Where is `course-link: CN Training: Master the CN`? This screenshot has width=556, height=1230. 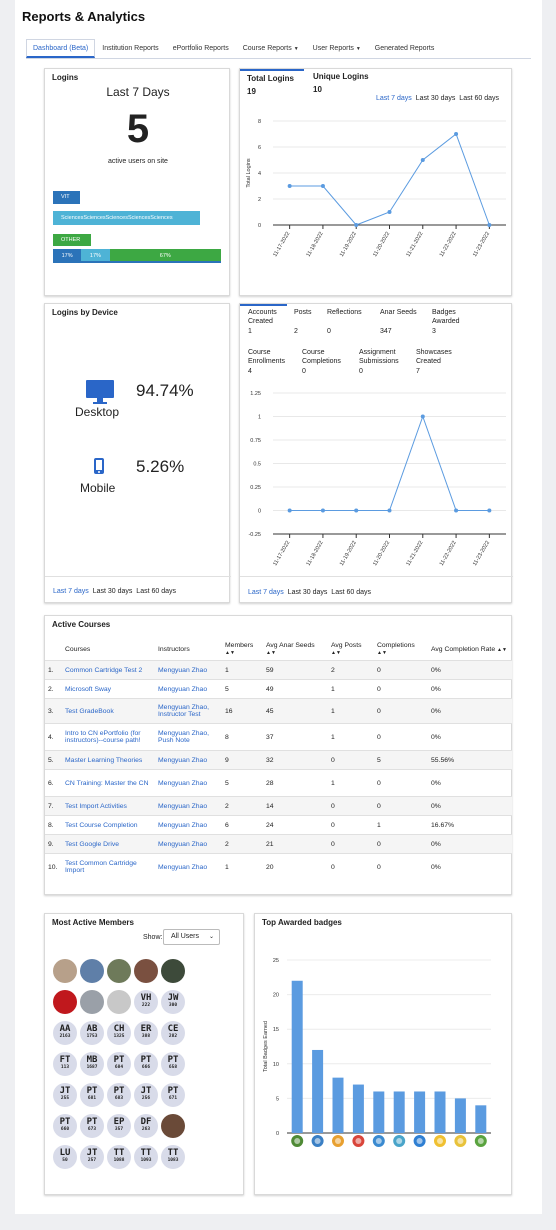
course-link: CN Training: Master the CN is located at coordinates (107, 783).